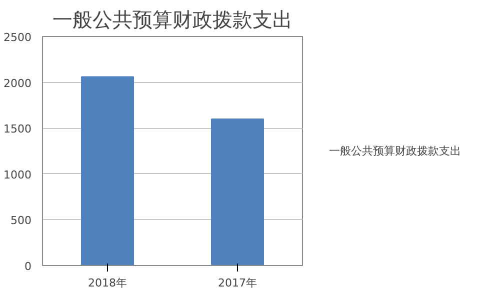  I want to click on text: 一般公共预算财政拨款支出, so click(395, 150).